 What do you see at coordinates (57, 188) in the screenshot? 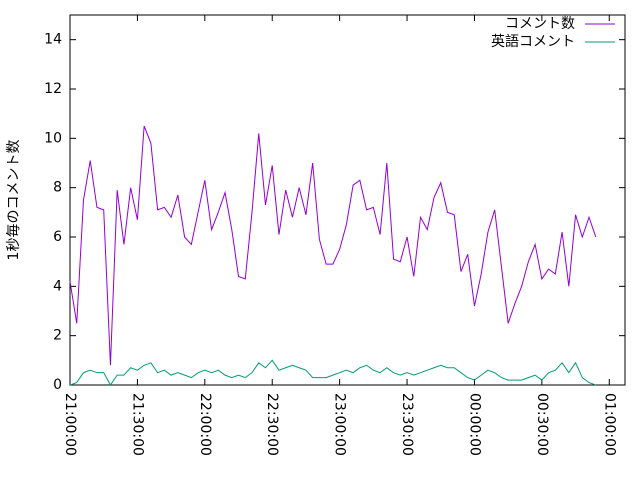
I see `y-tick-label: 8` at bounding box center [57, 188].